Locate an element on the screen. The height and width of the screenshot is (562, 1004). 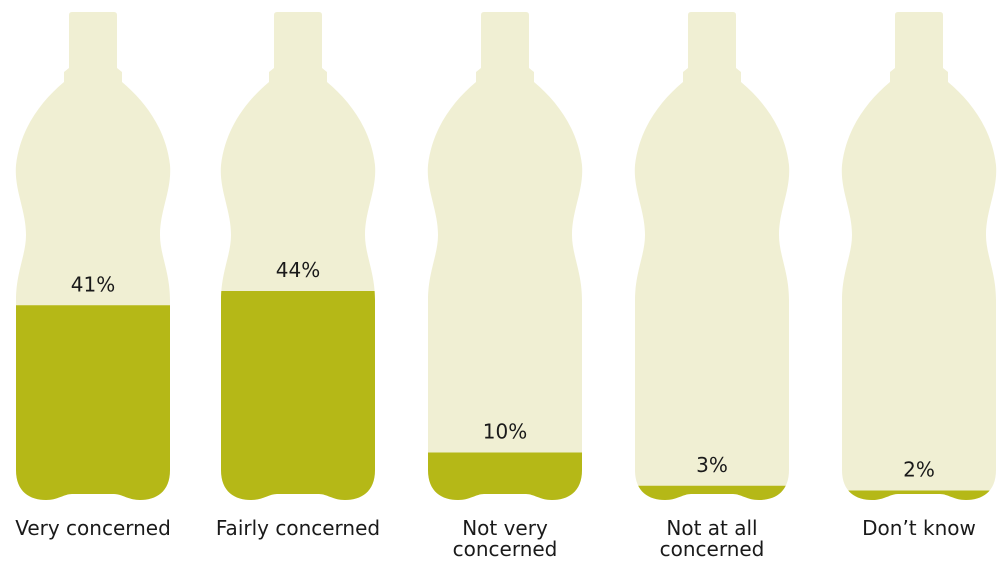
category-label: Don’t know is located at coordinates (919, 528).